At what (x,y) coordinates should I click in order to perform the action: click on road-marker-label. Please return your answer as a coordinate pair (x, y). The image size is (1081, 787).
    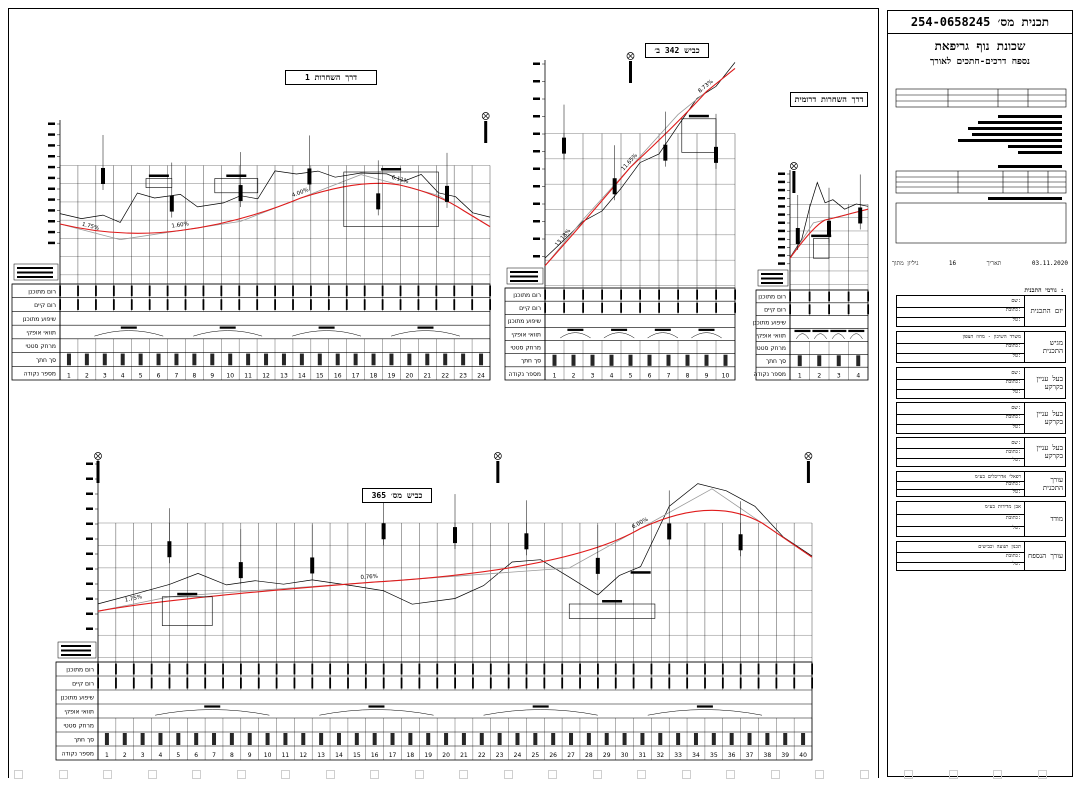
    Looking at the image, I should click on (98, 472).